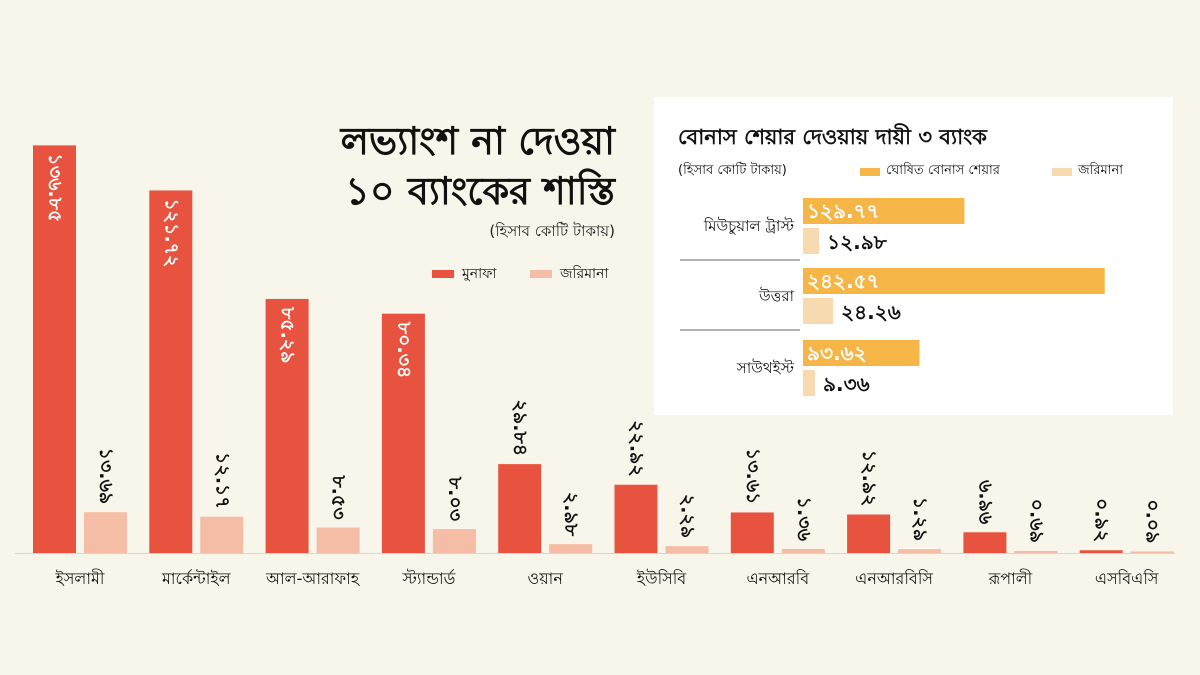 Image resolution: width=1200 pixels, height=675 pixels. What do you see at coordinates (688, 516) in the screenshot?
I see `data-label-fine-5: ২.২৯` at bounding box center [688, 516].